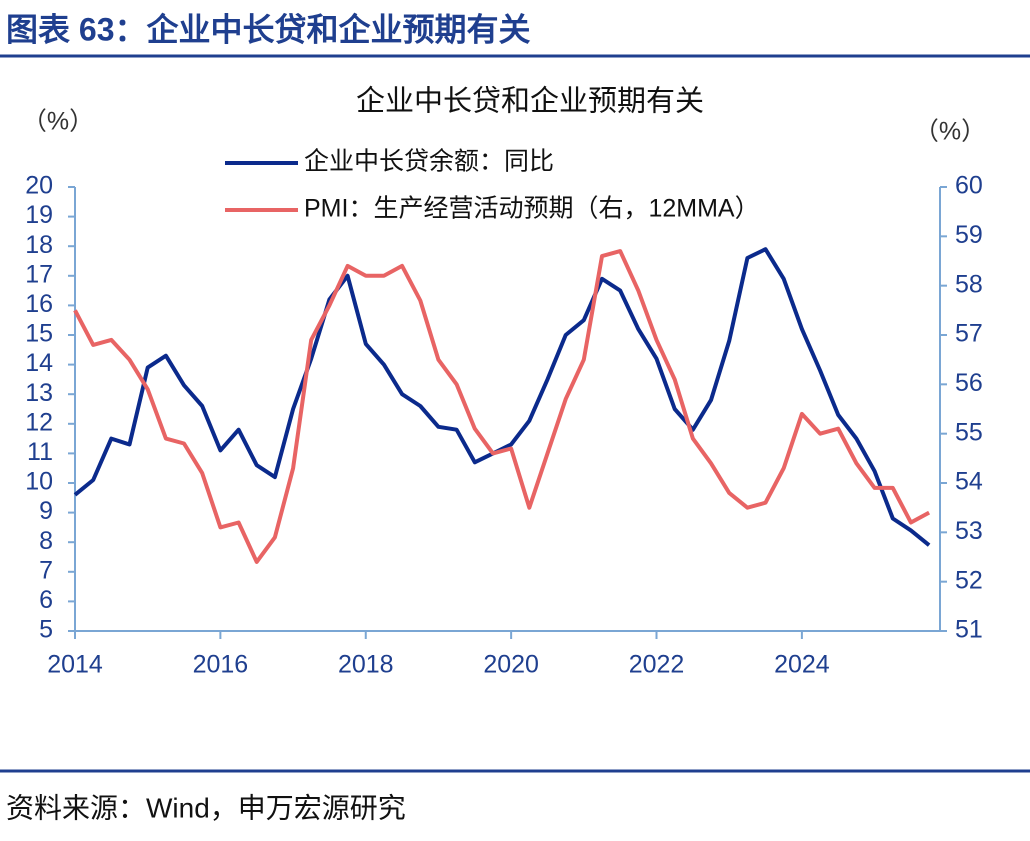 Image resolution: width=1030 pixels, height=841 pixels. What do you see at coordinates (39, 363) in the screenshot?
I see `y-tick-label: 14` at bounding box center [39, 363].